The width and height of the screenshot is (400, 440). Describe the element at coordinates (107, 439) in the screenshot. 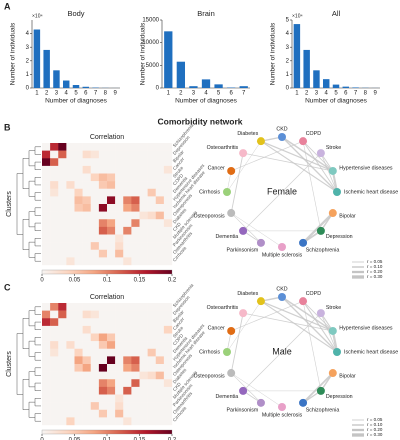

I see `colorbar-tick-label: 0.1` at that location.